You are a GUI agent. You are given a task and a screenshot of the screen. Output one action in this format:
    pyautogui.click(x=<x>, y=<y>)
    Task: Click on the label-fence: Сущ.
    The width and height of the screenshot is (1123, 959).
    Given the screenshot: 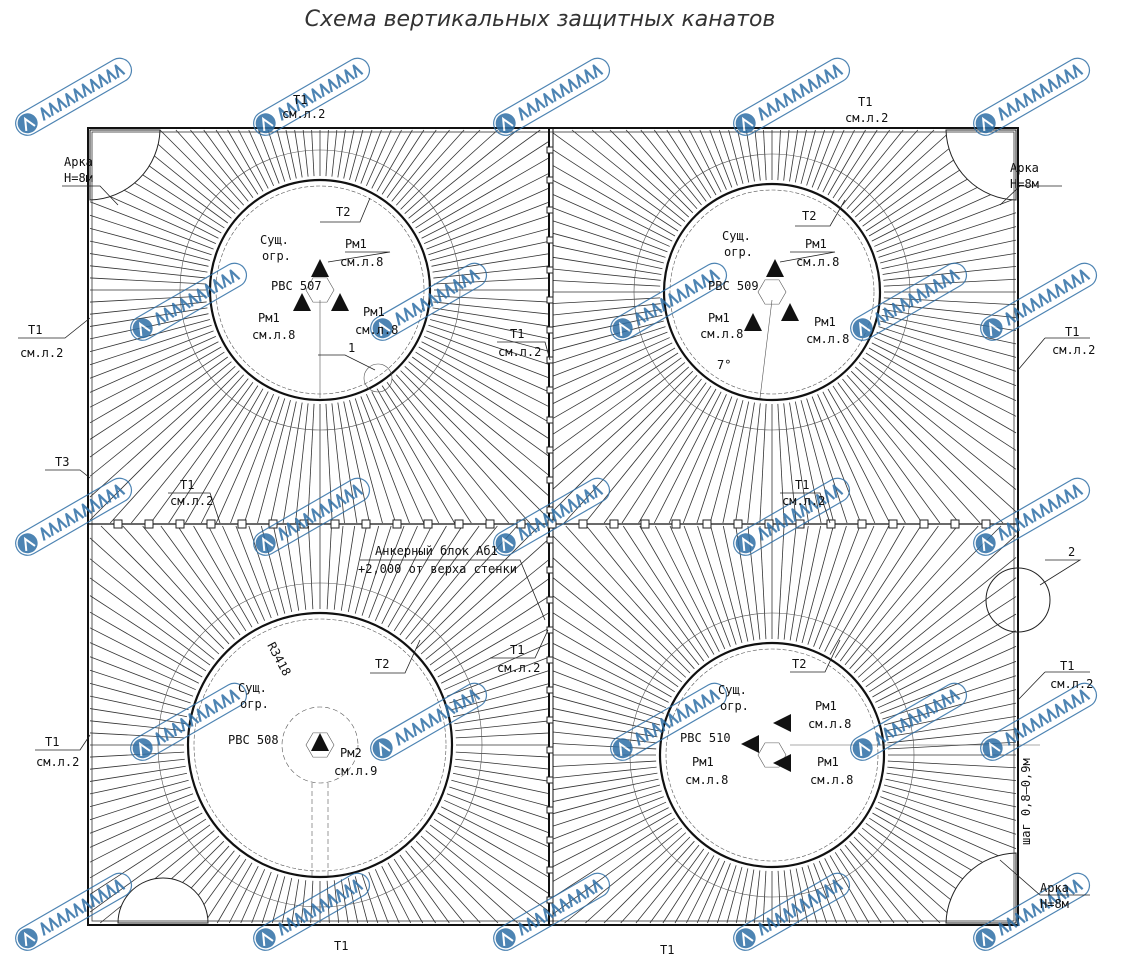 What is the action you would take?
    pyautogui.click(x=252, y=688)
    